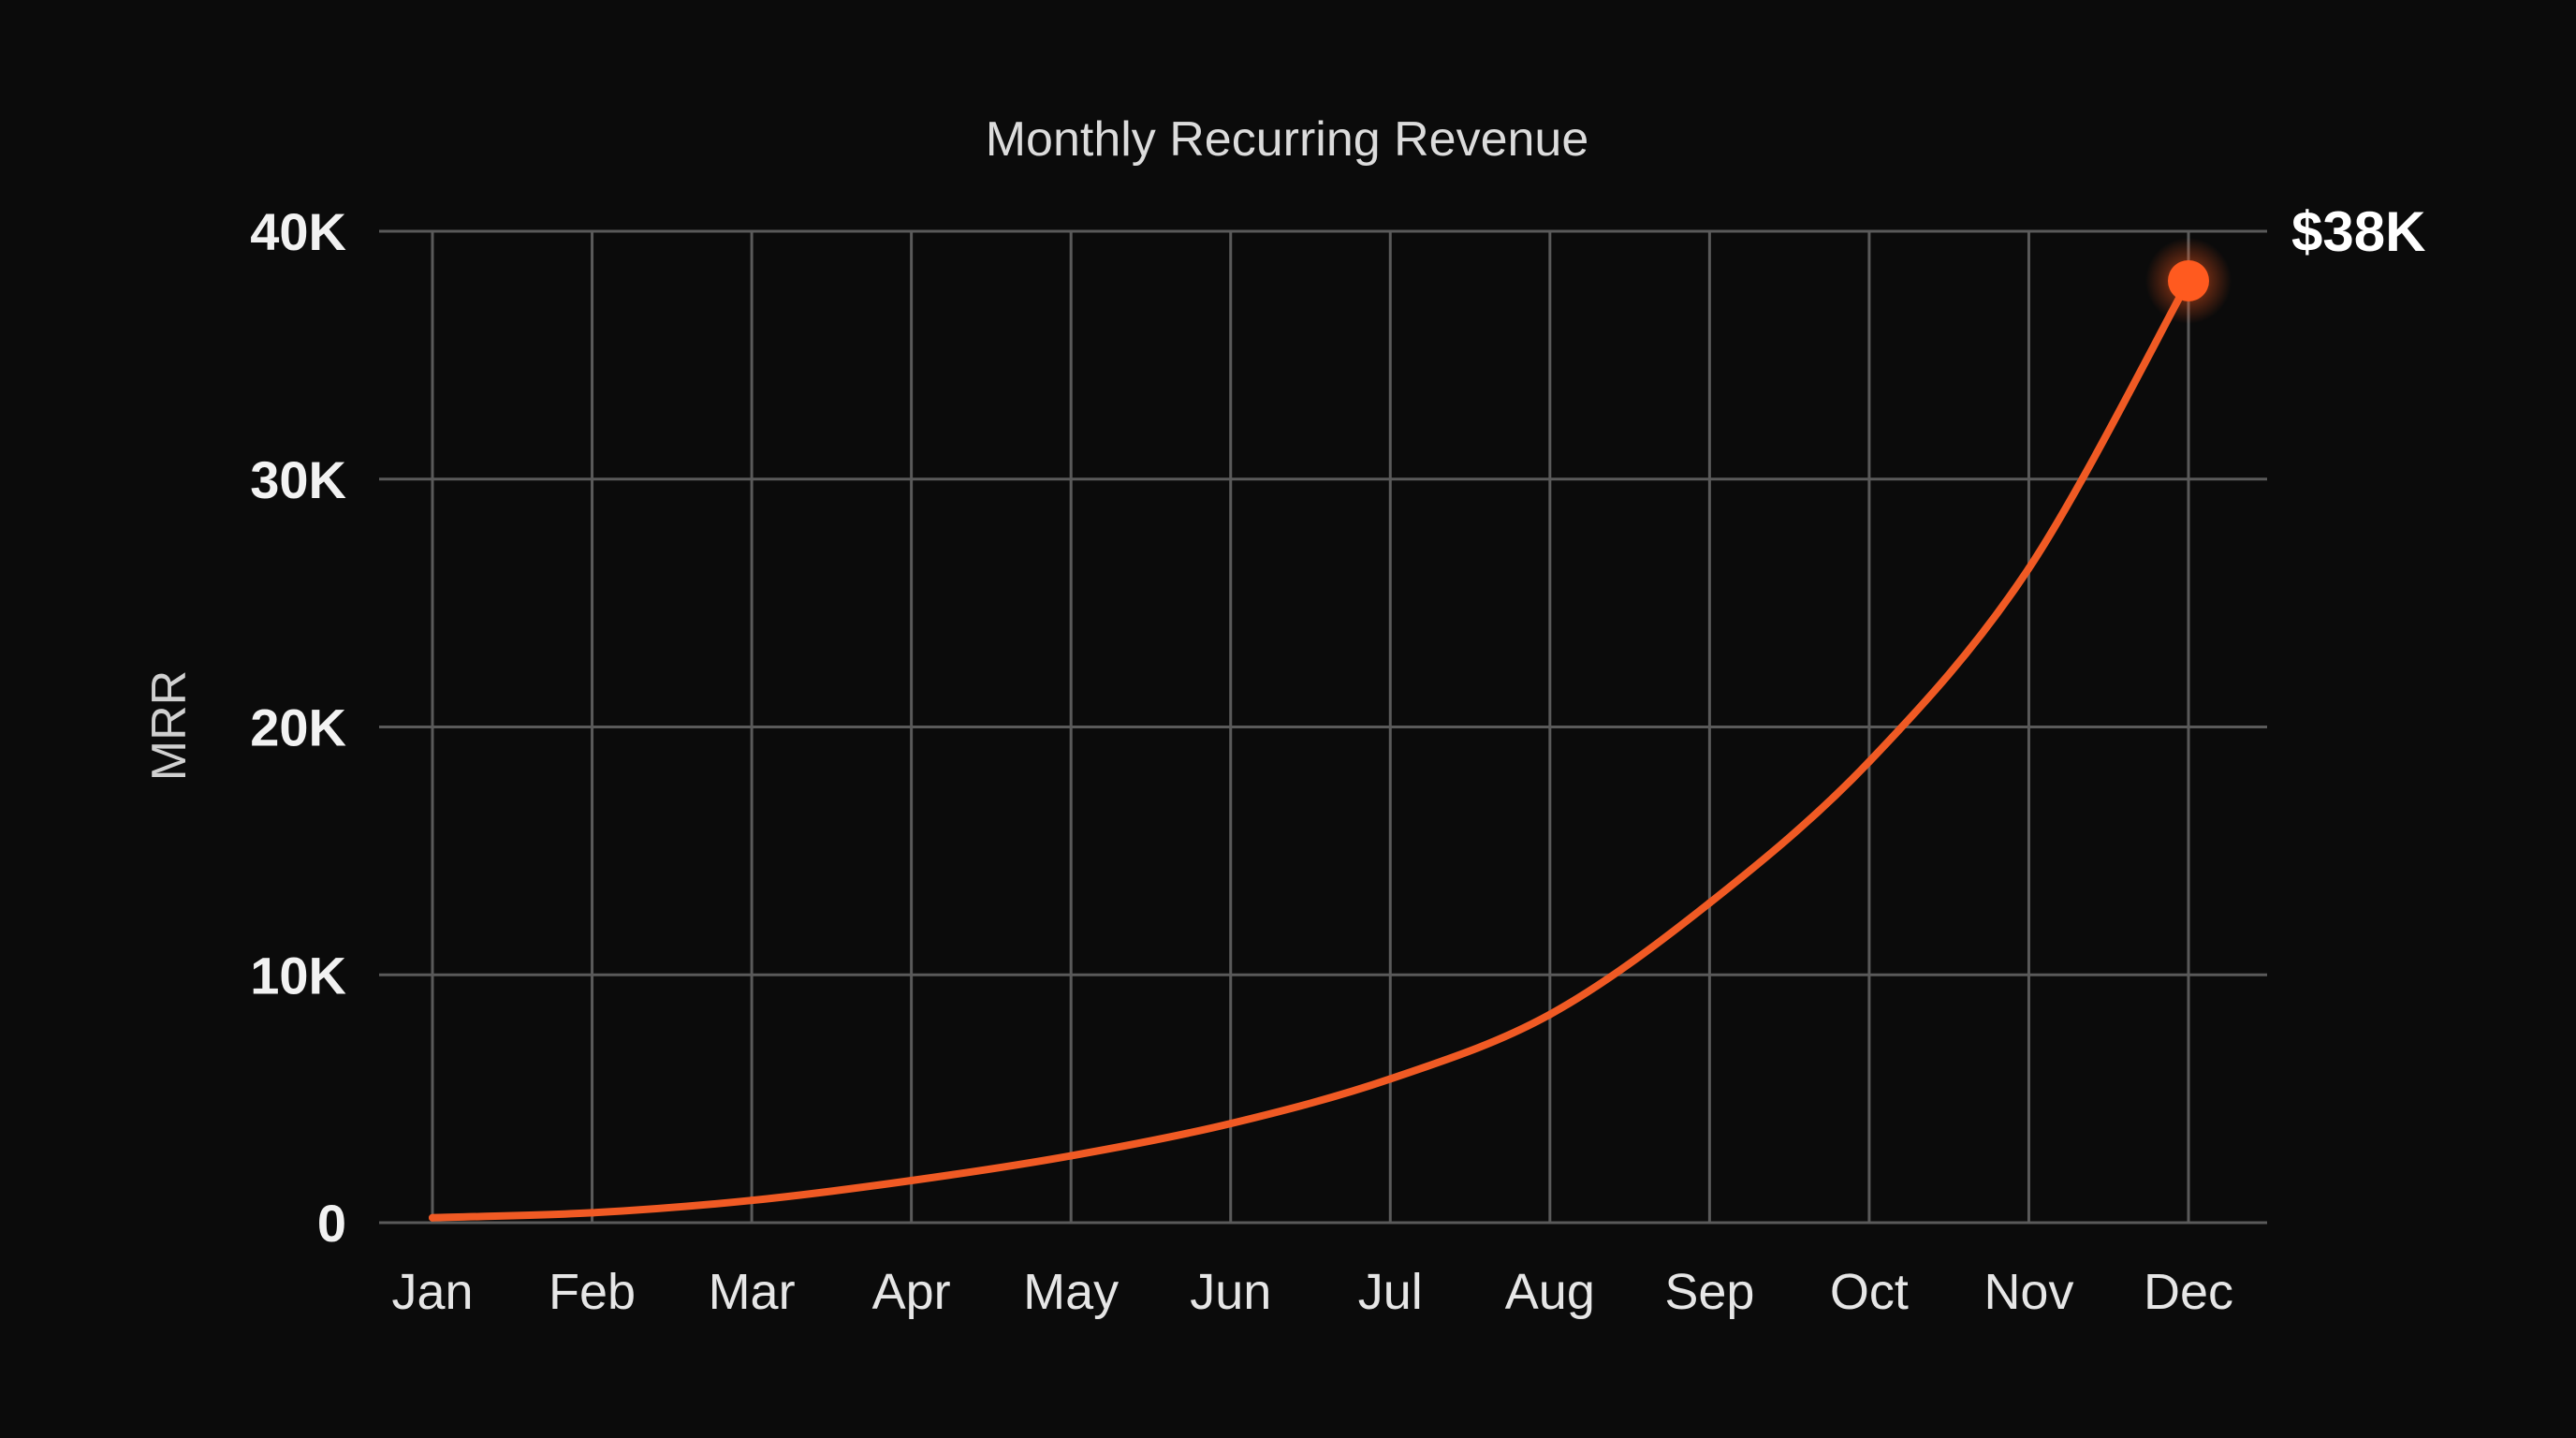  I want to click on x-tick-label: Jul, so click(1390, 1292).